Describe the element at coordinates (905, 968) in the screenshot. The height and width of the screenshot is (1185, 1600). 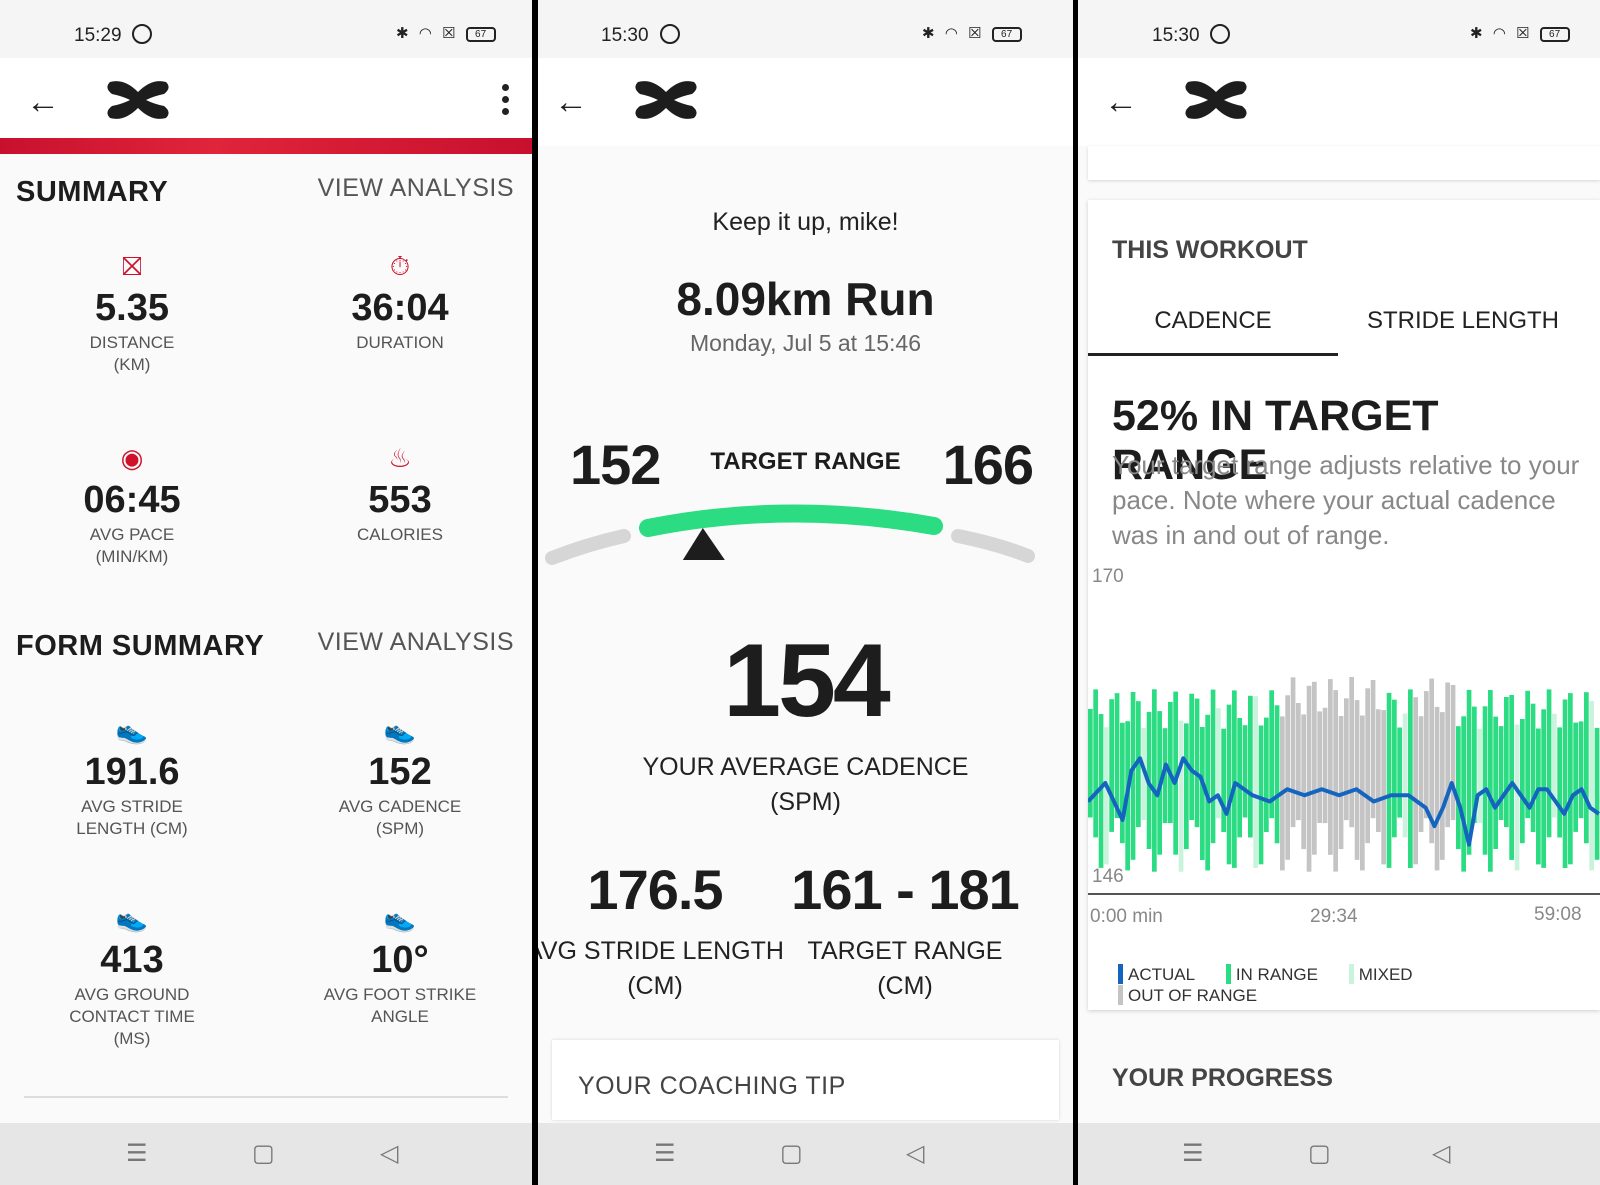
I see `metric-label: TARGET RANGE (CM)` at that location.